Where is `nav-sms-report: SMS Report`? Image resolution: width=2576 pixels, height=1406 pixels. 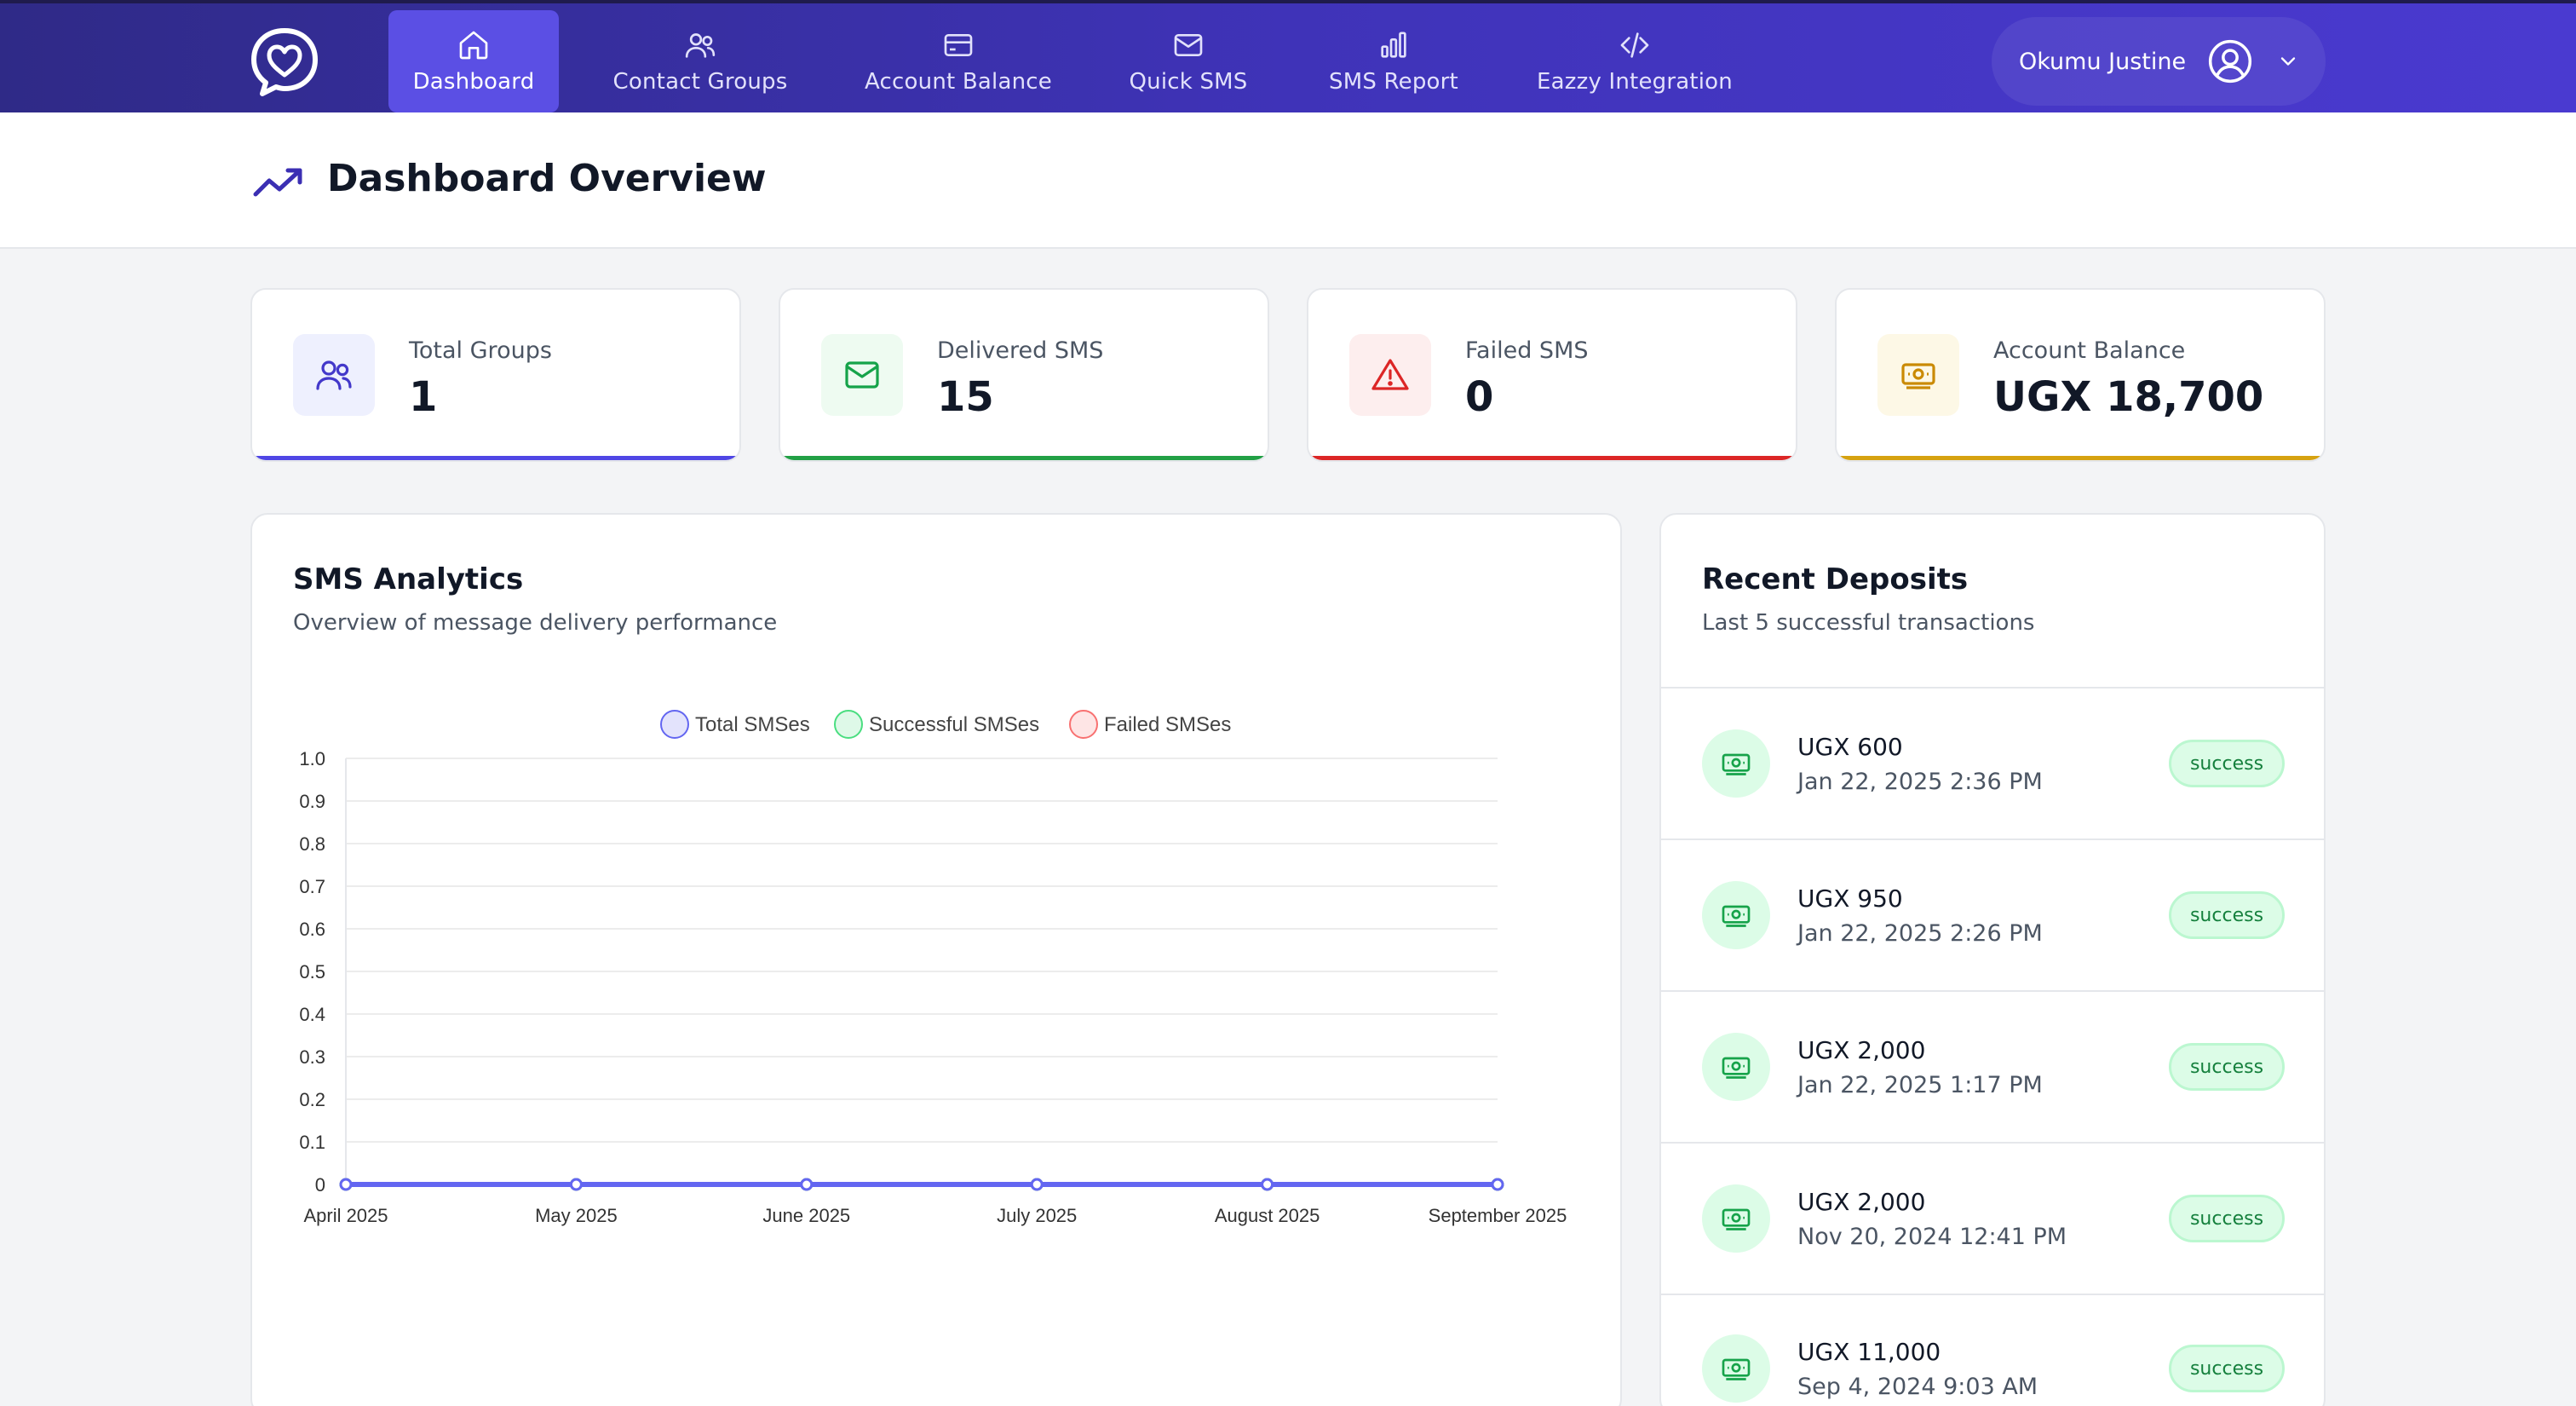
nav-sms-report: SMS Report is located at coordinates (1394, 61).